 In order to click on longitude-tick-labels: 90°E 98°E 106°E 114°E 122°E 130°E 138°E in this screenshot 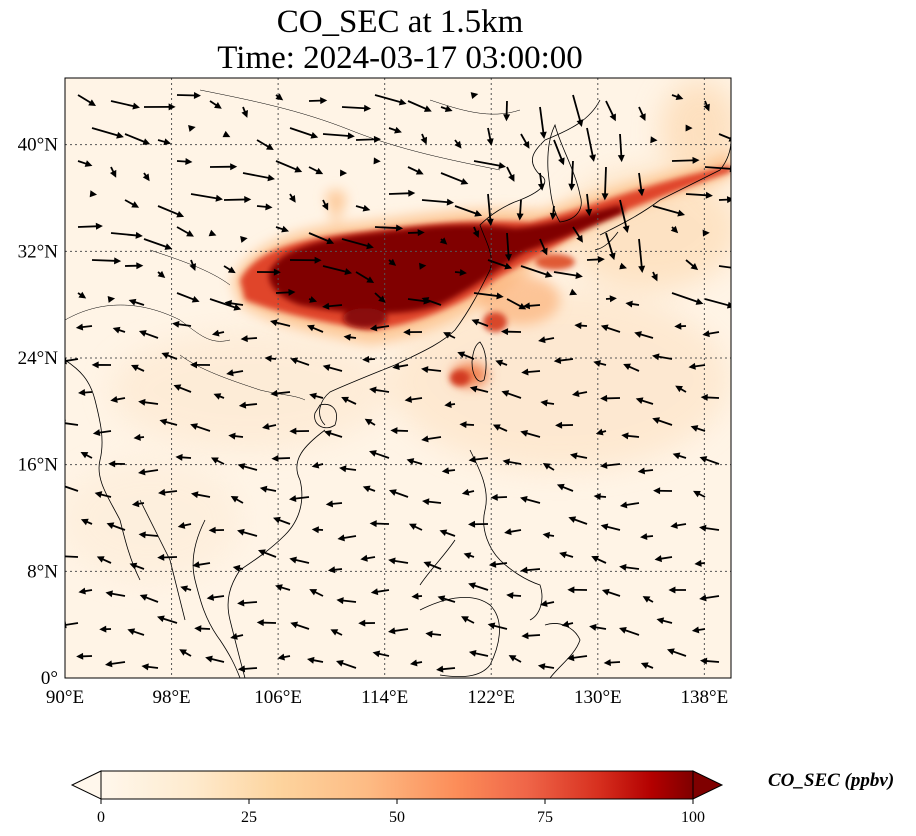, I will do `click(387, 697)`.